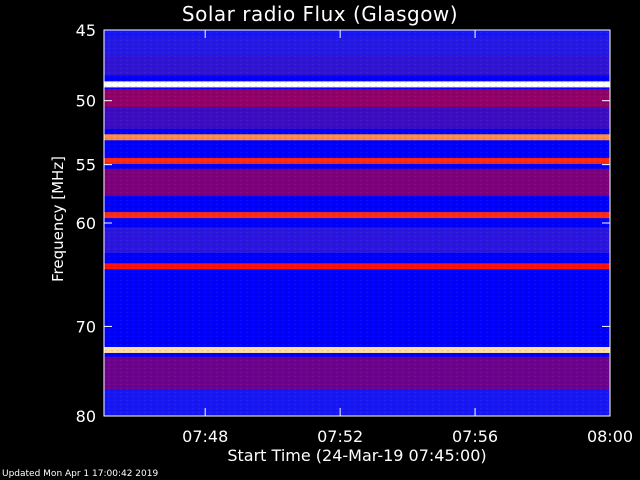  Describe the element at coordinates (320, 14) in the screenshot. I see `chart-title: Solar radio Flux (Glasgow)` at that location.